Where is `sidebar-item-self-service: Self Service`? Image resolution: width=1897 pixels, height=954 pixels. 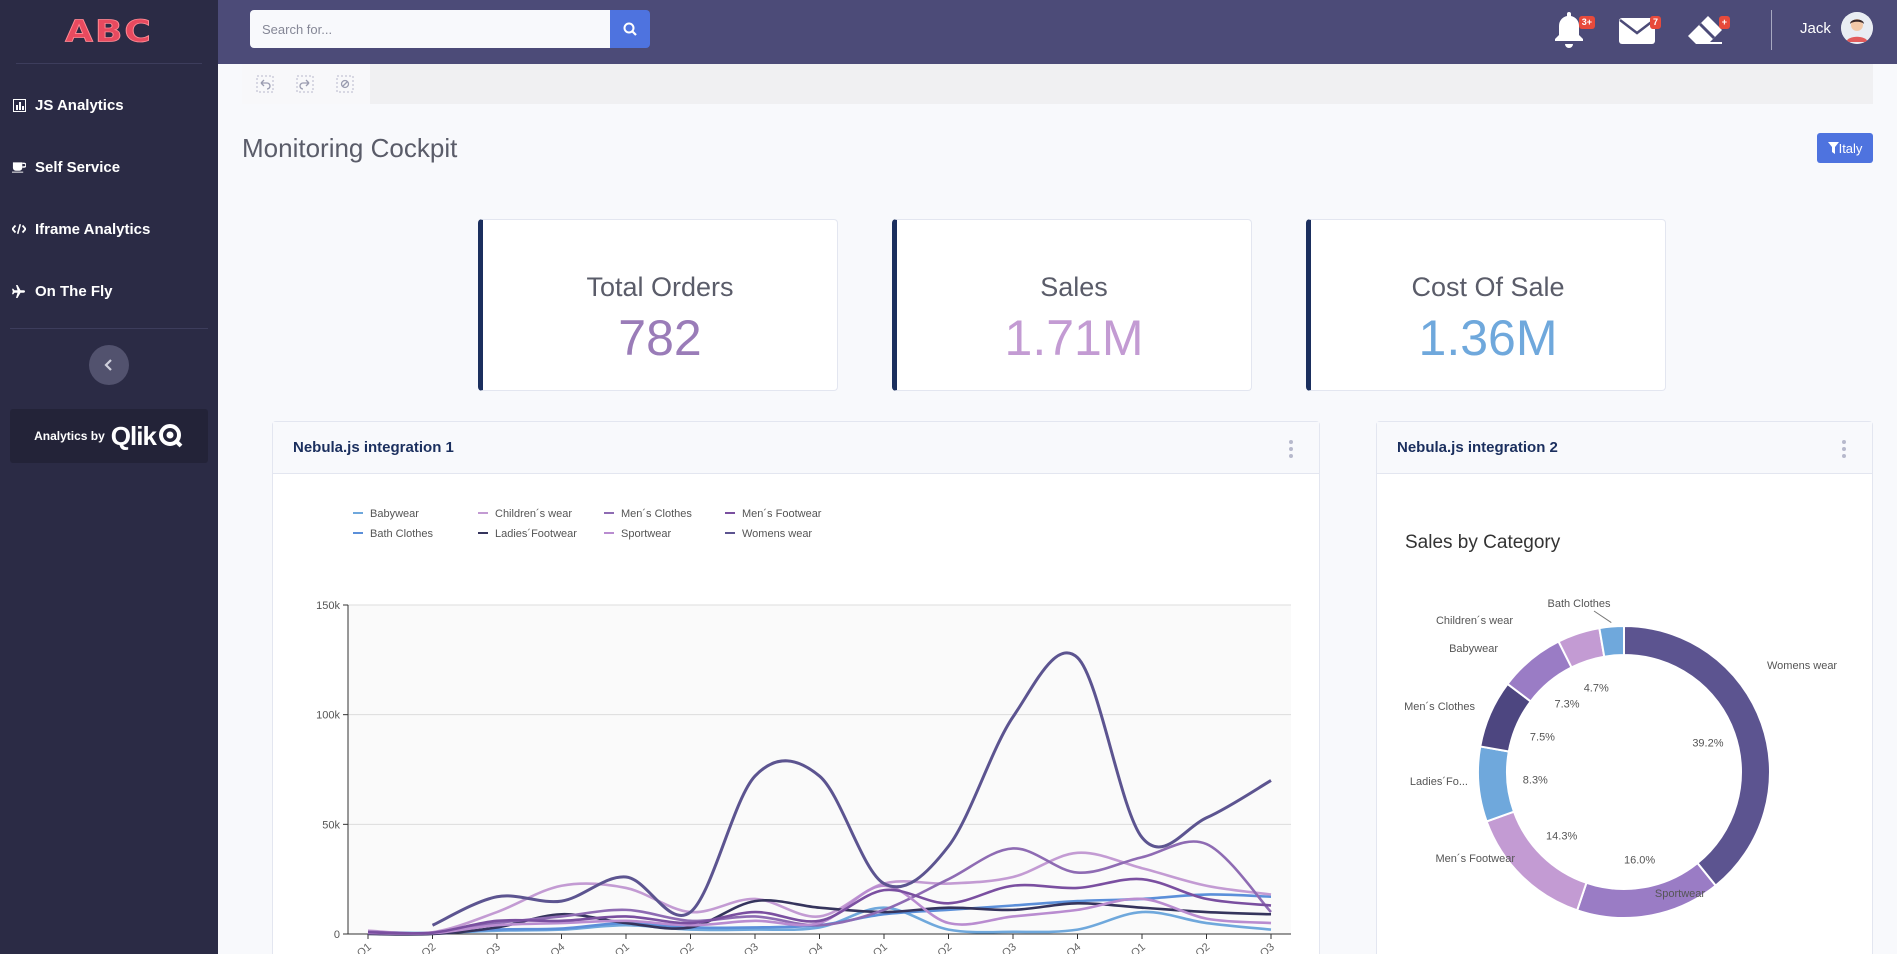
sidebar-item-self-service: Self Service is located at coordinates (109, 167).